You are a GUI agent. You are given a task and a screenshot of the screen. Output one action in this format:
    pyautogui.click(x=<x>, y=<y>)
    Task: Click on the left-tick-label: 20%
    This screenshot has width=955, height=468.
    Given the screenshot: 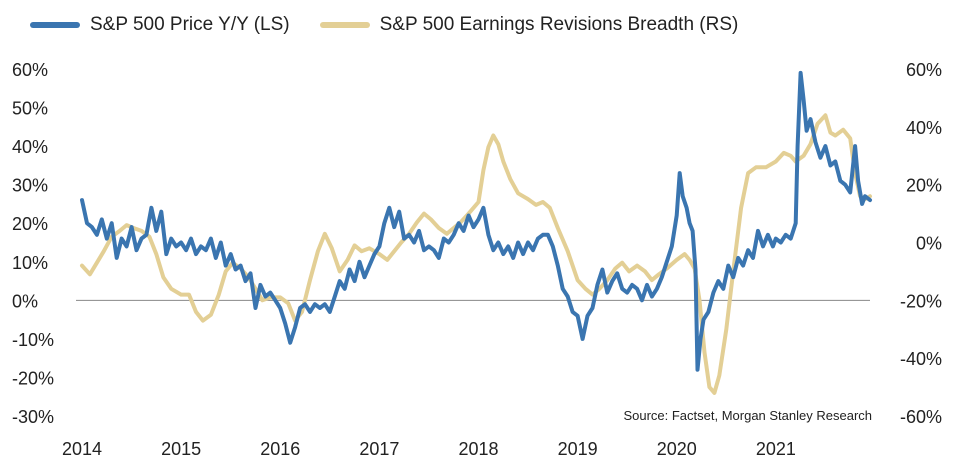 What is the action you would take?
    pyautogui.click(x=30, y=224)
    